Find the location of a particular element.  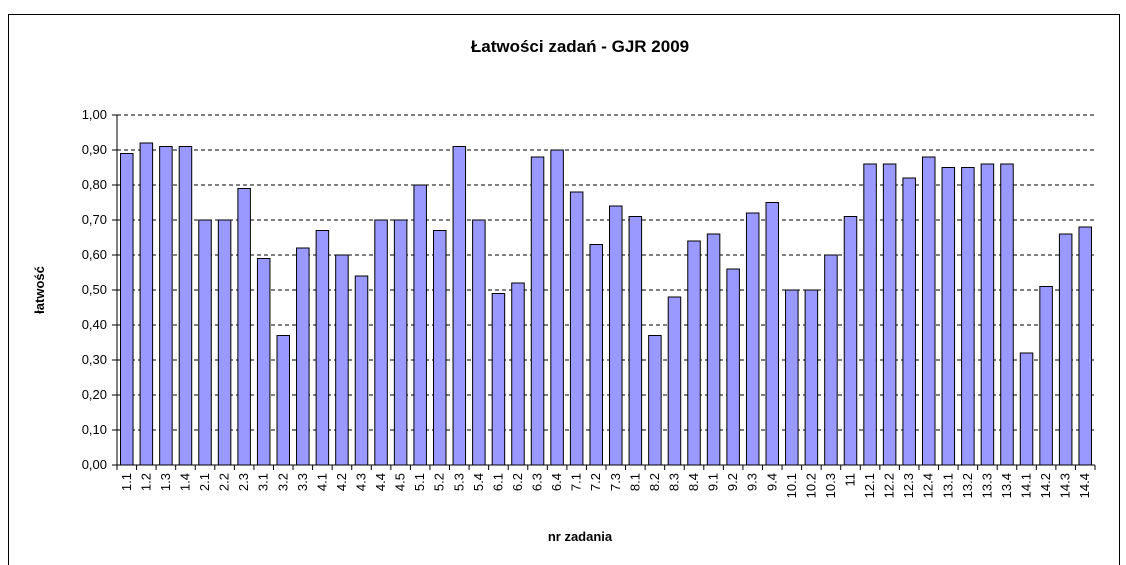

x-tick-label: 14.4 is located at coordinates (1084, 485).